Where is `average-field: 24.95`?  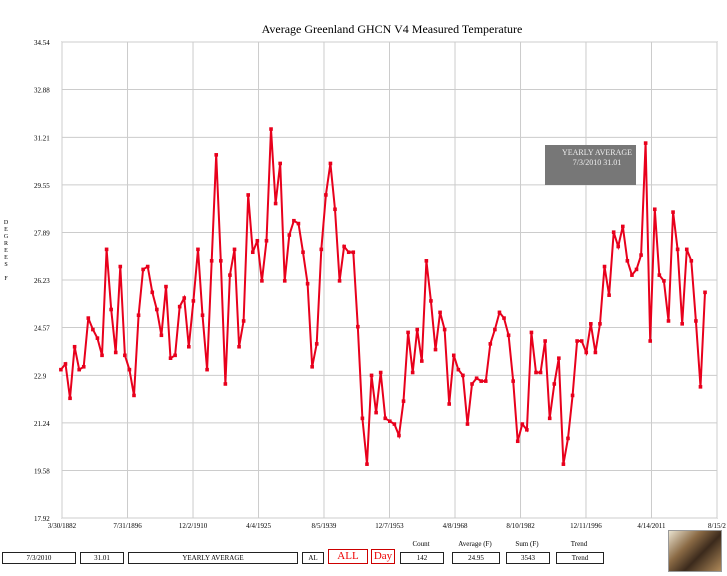
average-field: 24.95 is located at coordinates (476, 558).